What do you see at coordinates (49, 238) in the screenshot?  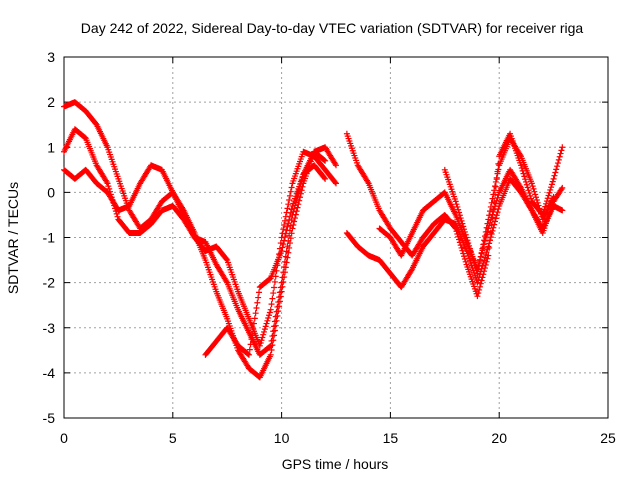 I see `y-tick-label: -1` at bounding box center [49, 238].